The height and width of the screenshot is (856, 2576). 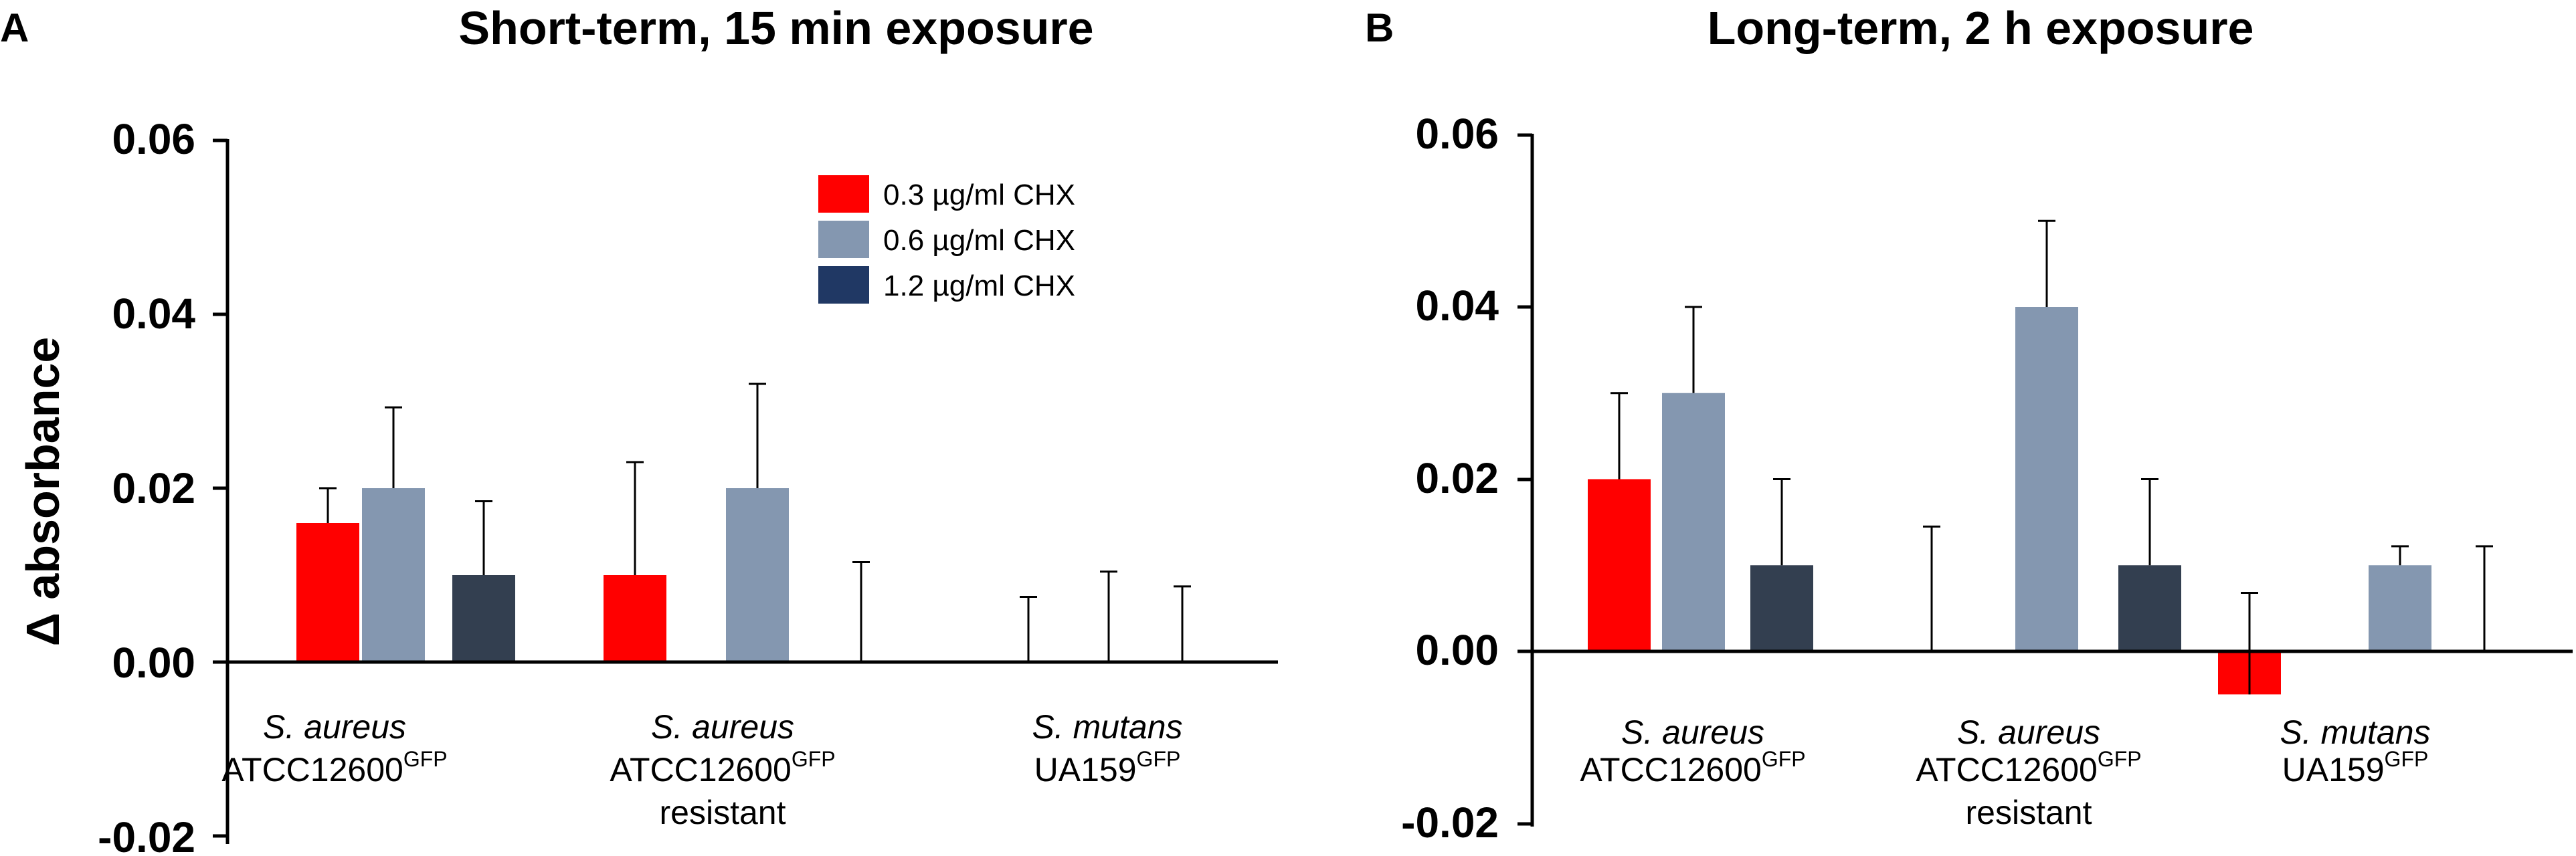 I want to click on panel-a-error-bars, so click(x=755, y=522).